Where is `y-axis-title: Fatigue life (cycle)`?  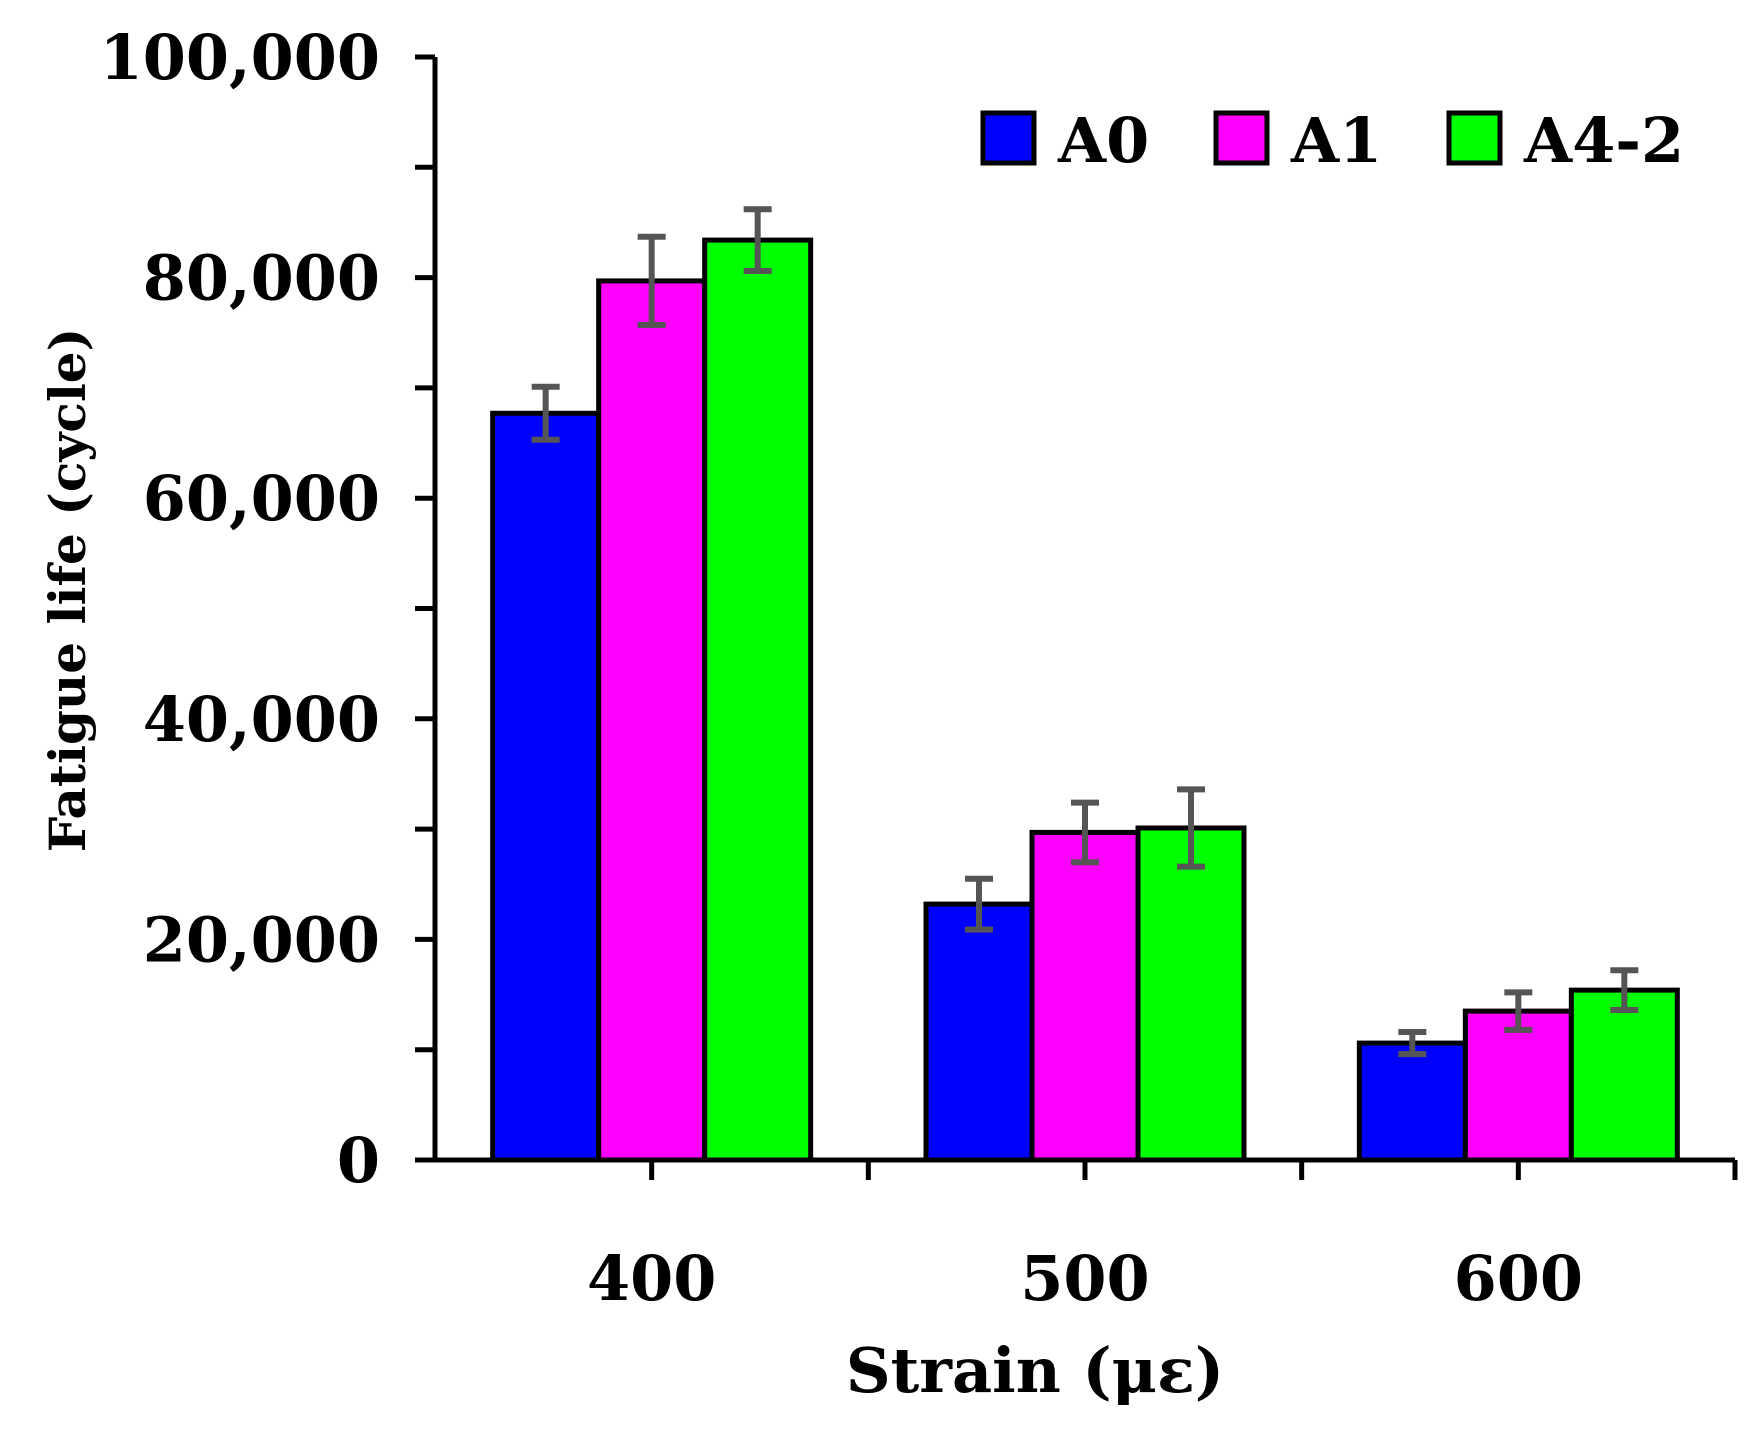
y-axis-title: Fatigue life (cycle) is located at coordinates (67, 590).